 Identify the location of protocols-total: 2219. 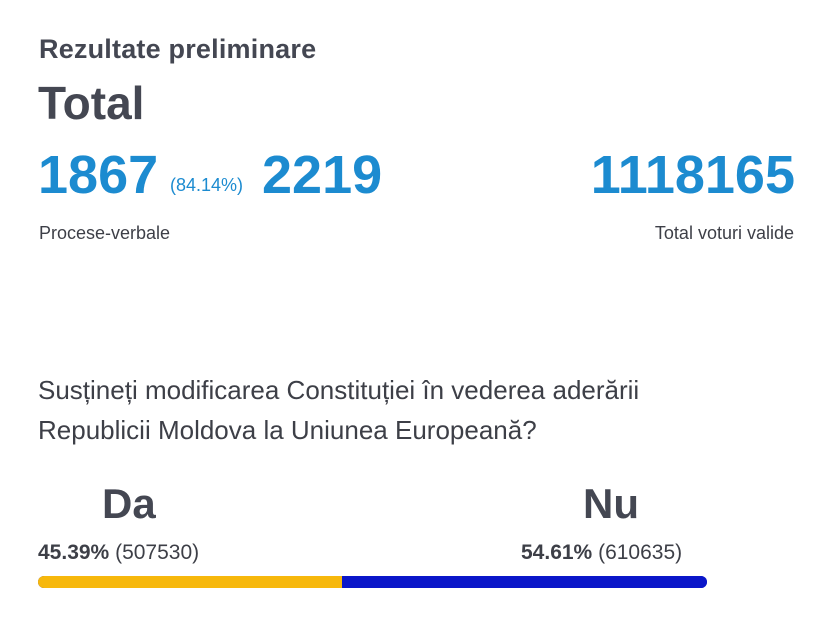
(322, 175).